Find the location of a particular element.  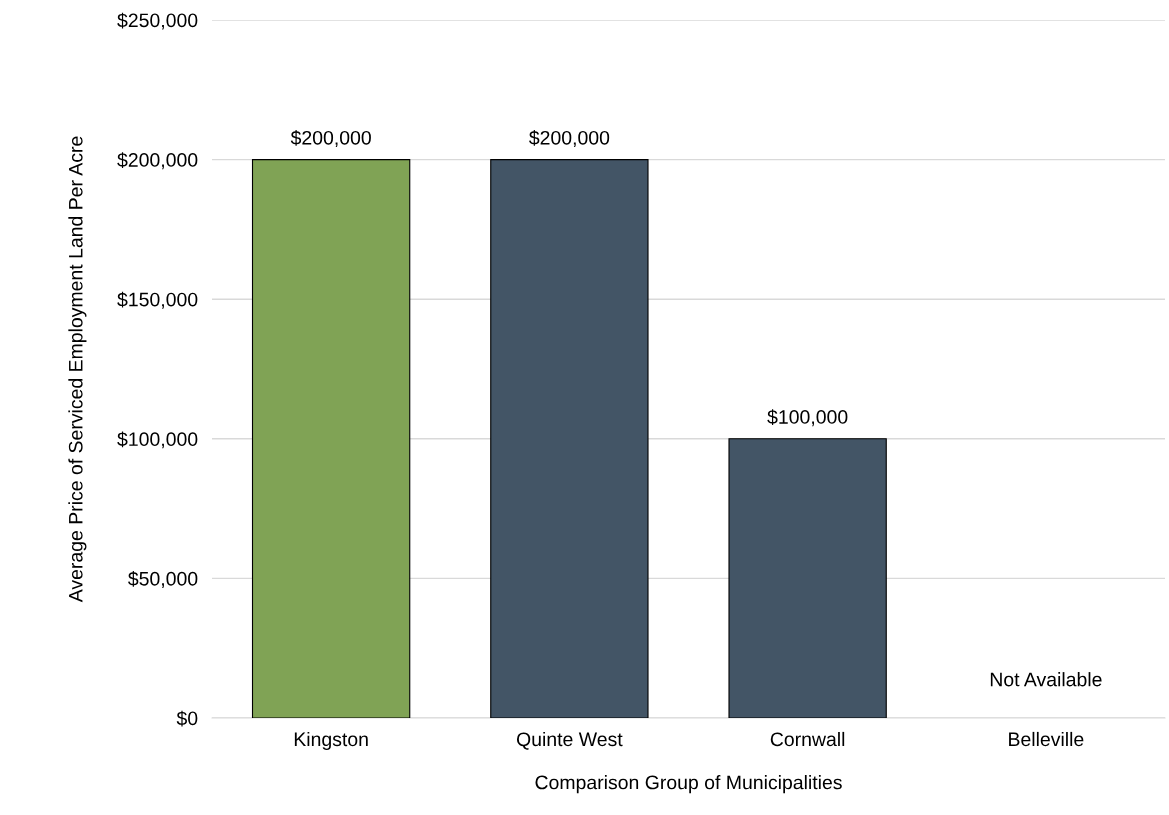

x-tick-label: Cornwall is located at coordinates (807, 739).